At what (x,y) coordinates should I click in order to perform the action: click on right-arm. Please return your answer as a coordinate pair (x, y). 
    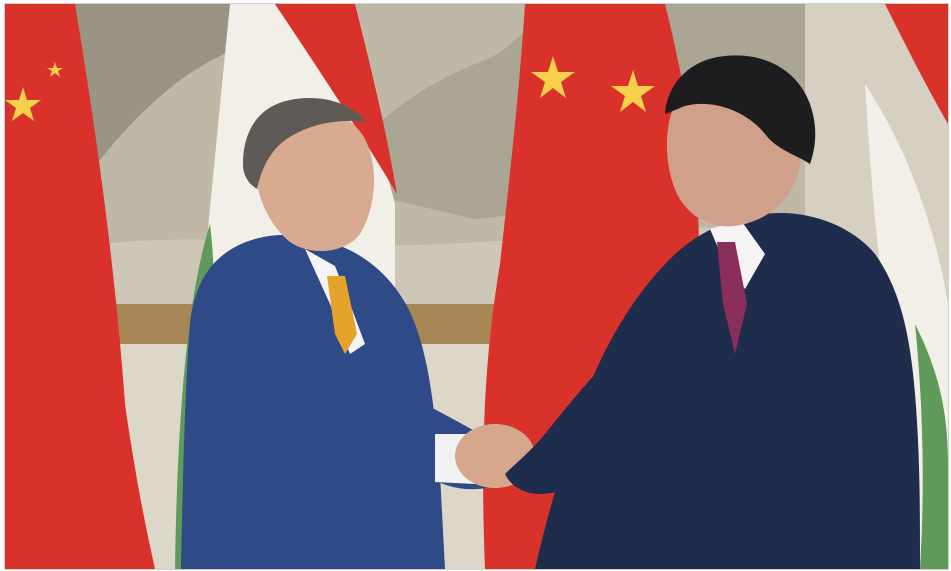
    Looking at the image, I should click on (572, 429).